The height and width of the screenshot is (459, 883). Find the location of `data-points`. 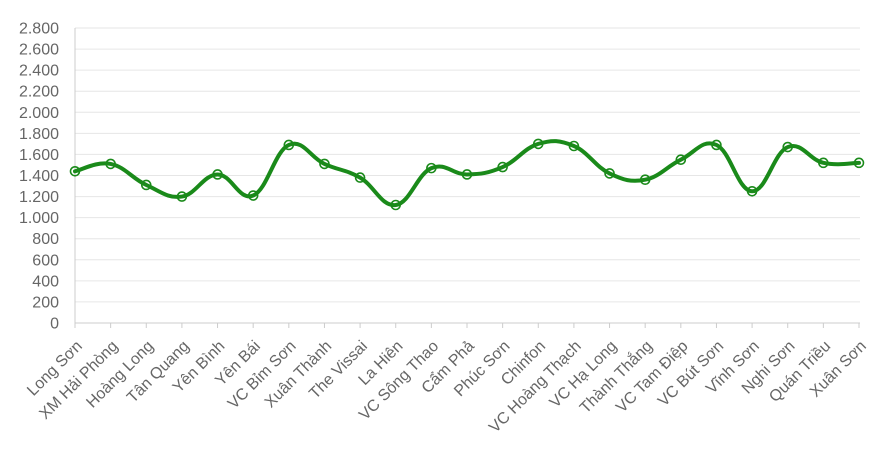

data-points is located at coordinates (467, 174).